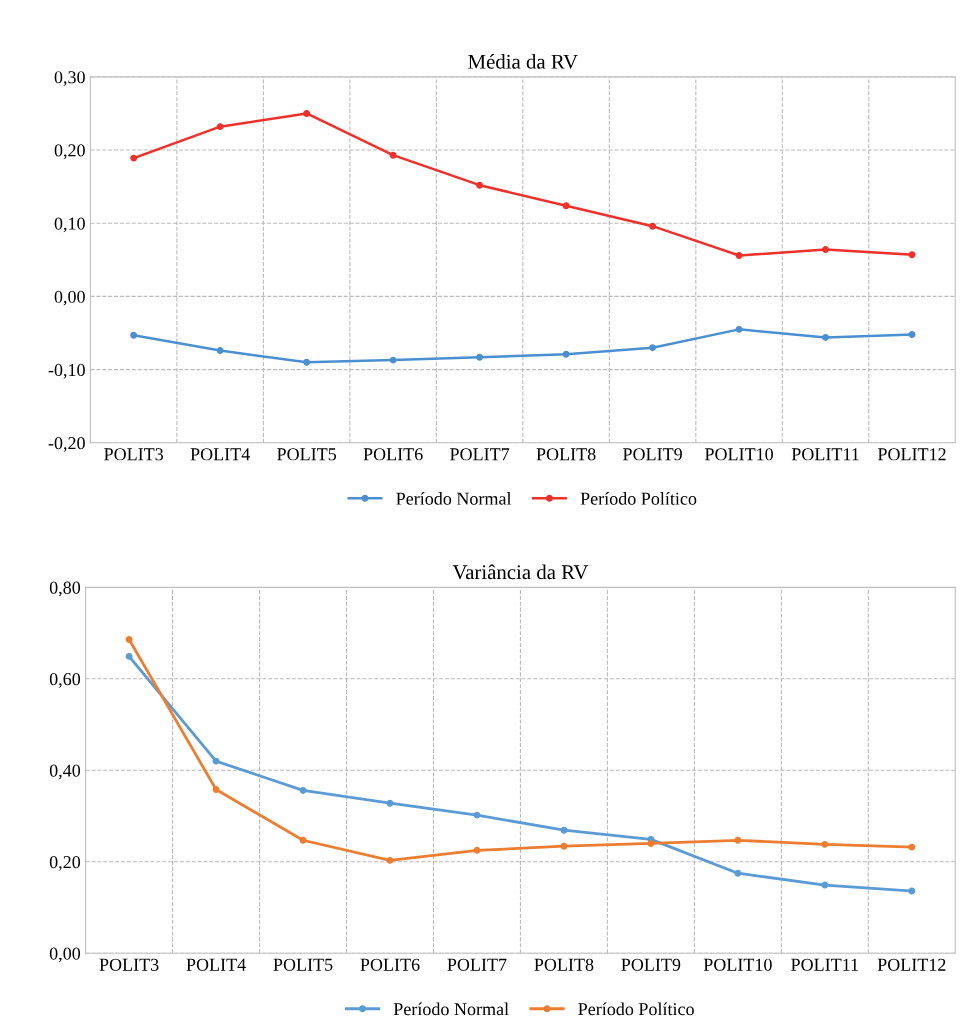 This screenshot has width=962, height=1025. What do you see at coordinates (65, 680) in the screenshot?
I see `y-tick-label: 0,60` at bounding box center [65, 680].